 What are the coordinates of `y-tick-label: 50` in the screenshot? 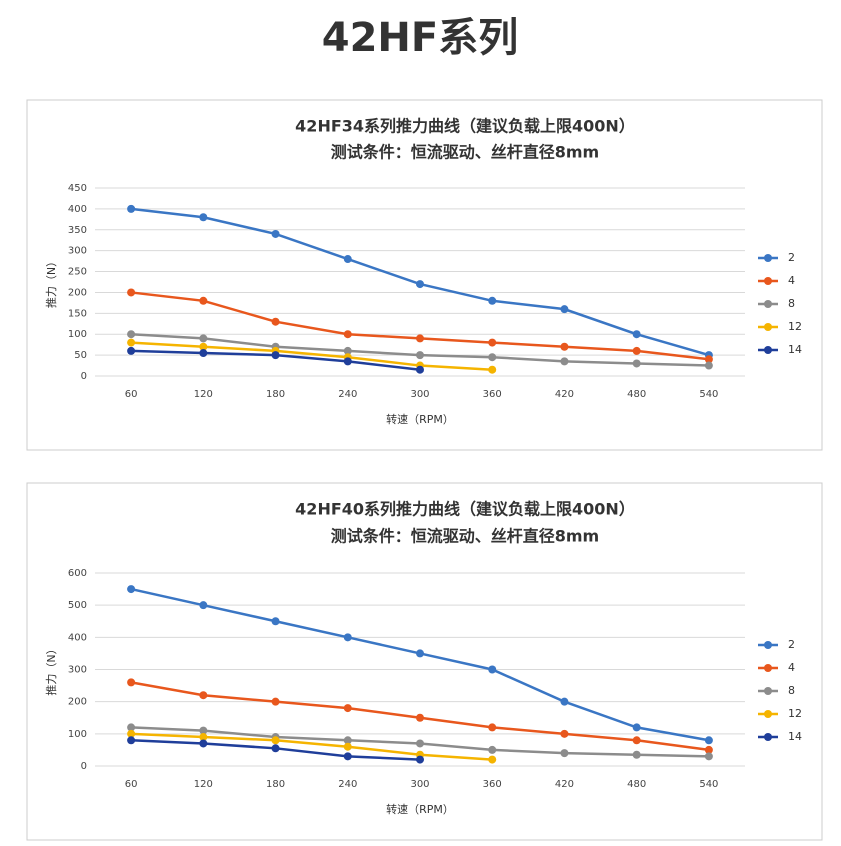 It's located at (80, 355).